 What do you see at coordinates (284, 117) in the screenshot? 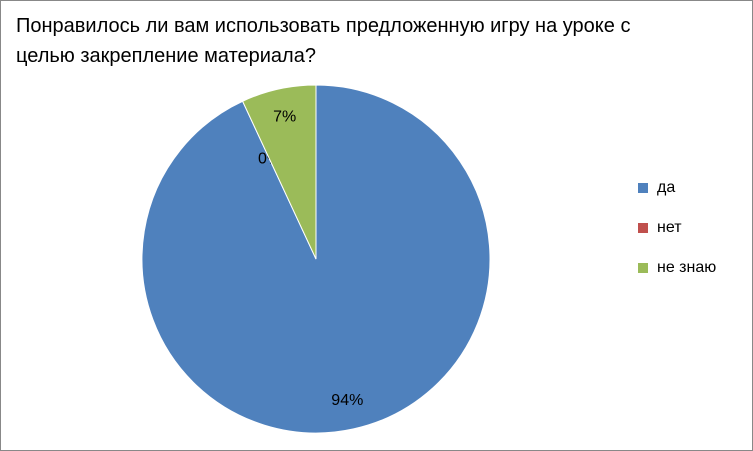
I see `data-label: 7%` at bounding box center [284, 117].